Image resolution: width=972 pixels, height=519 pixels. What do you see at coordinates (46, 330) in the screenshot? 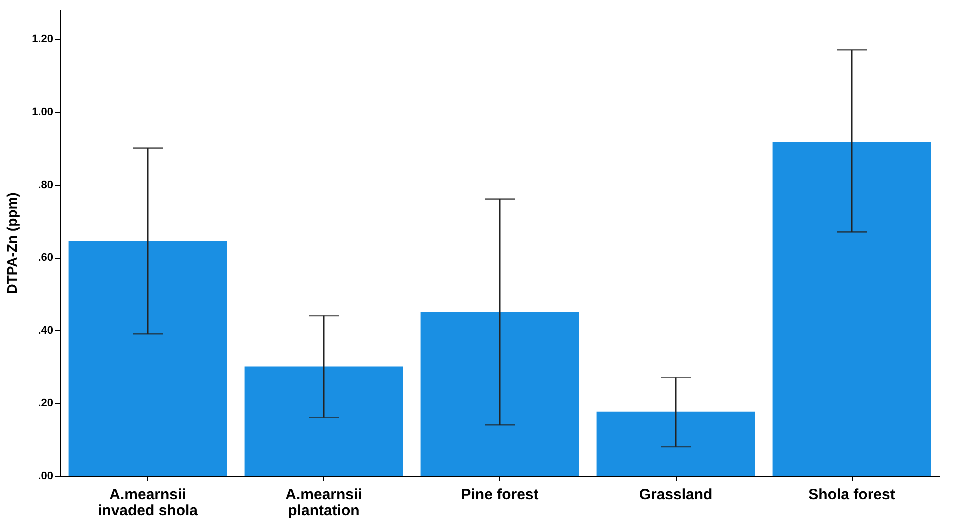
I see `y-tick-label: .40` at bounding box center [46, 330].